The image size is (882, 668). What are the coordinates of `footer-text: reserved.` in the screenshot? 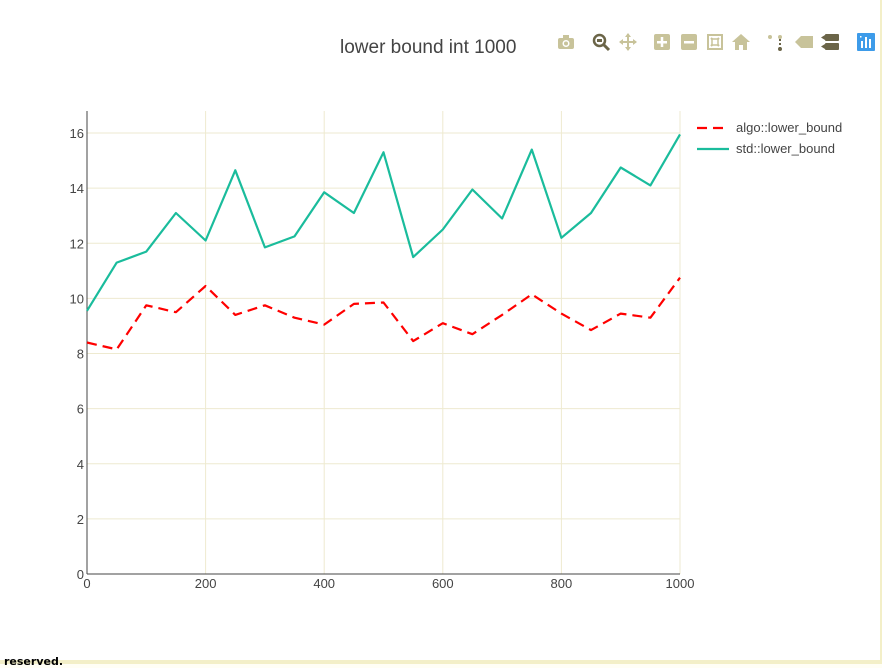 It's located at (34, 661).